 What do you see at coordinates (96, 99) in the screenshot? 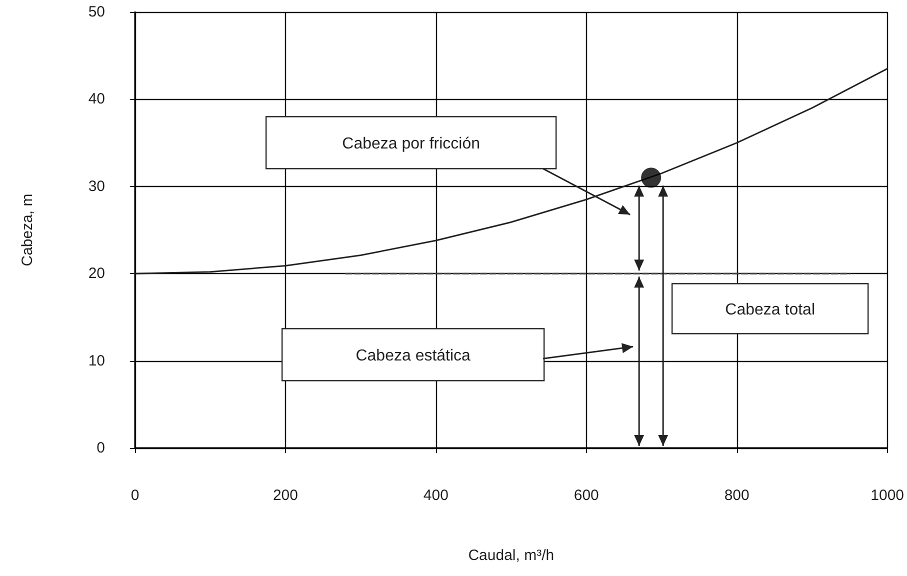
I see `y-tick-label: 40` at bounding box center [96, 99].